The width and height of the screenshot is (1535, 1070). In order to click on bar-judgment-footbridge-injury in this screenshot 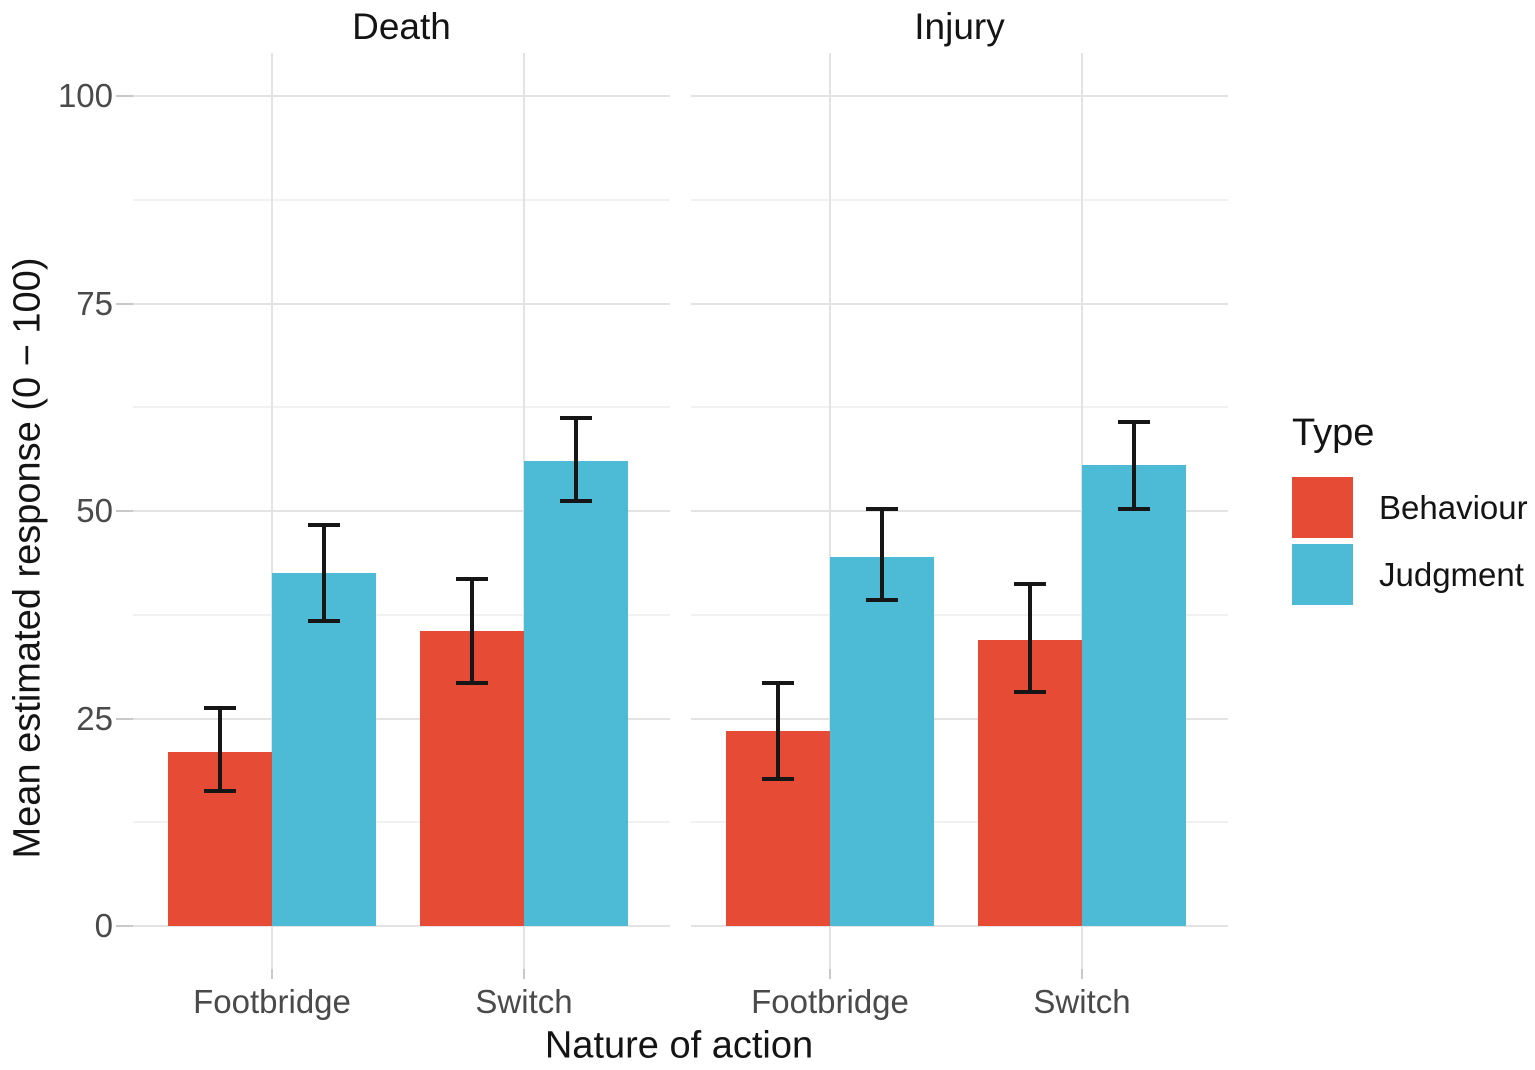, I will do `click(882, 741)`.